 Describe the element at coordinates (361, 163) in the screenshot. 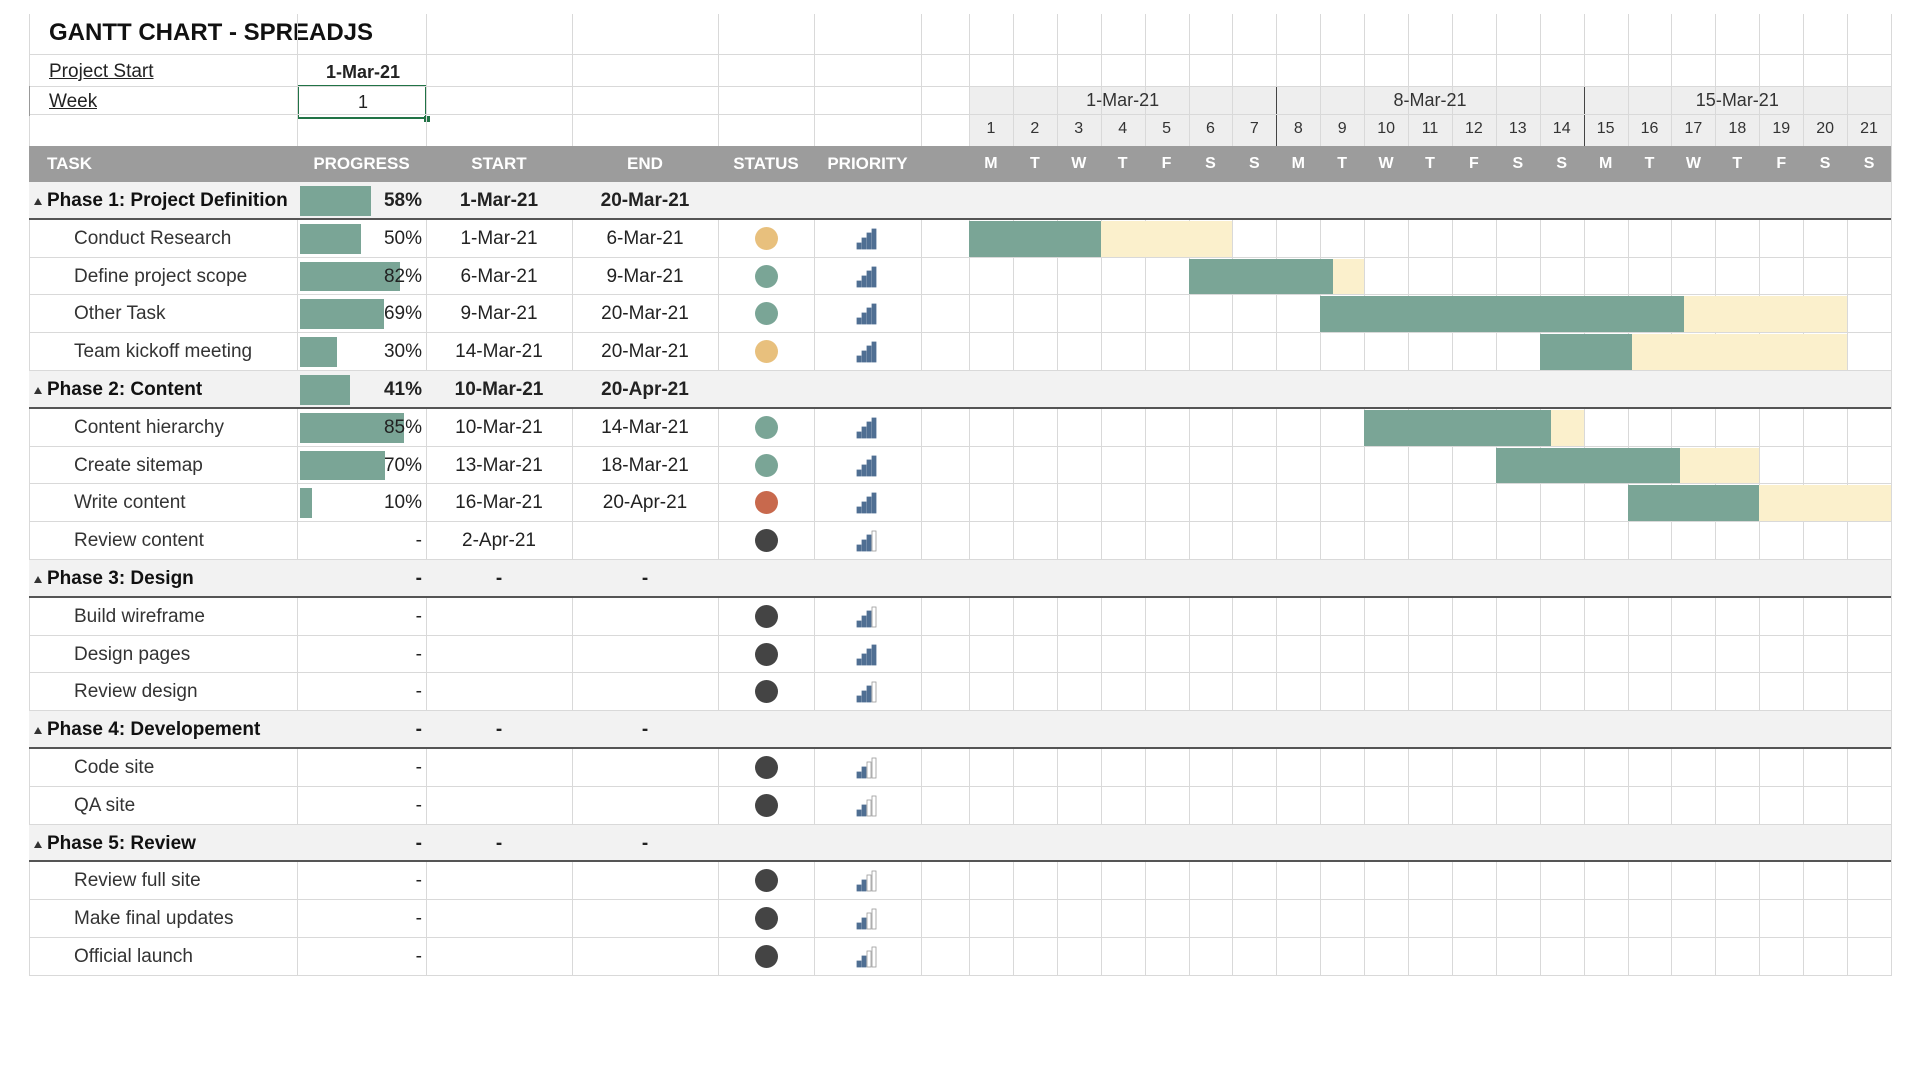

I see `column-header-progress: PROGRESS` at that location.